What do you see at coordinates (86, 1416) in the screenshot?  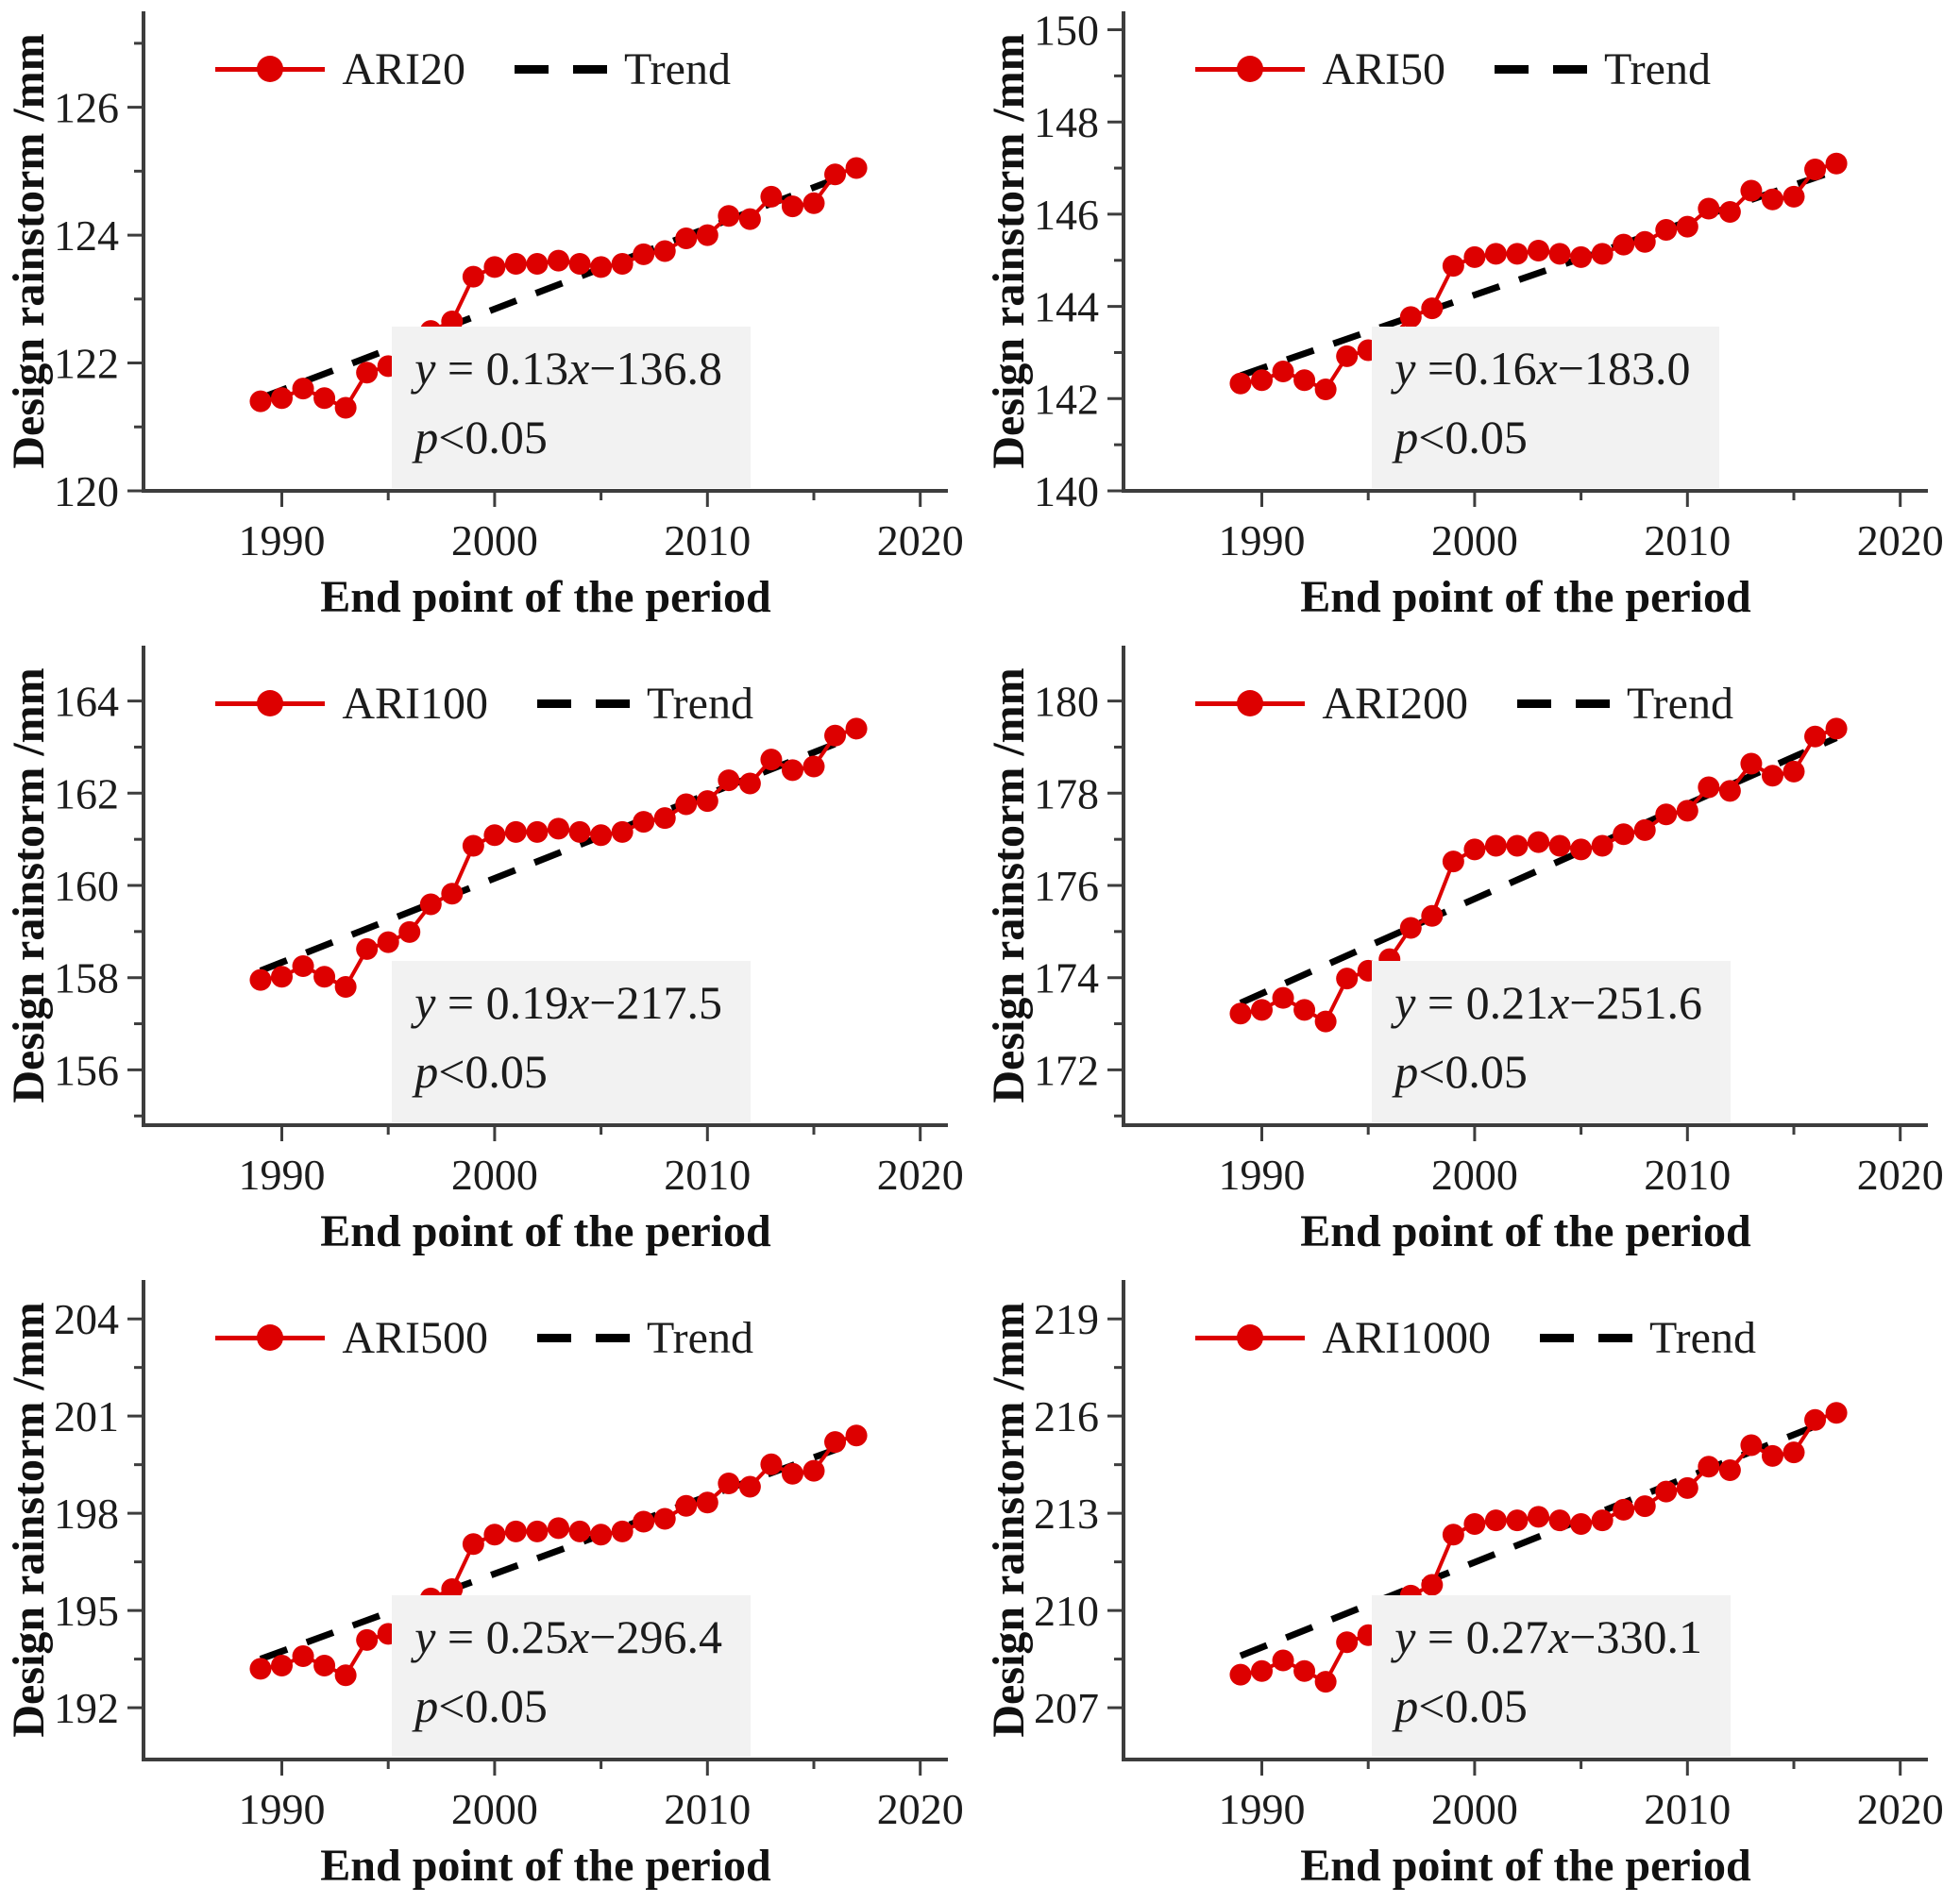 I see `y-tick-label: 201` at bounding box center [86, 1416].